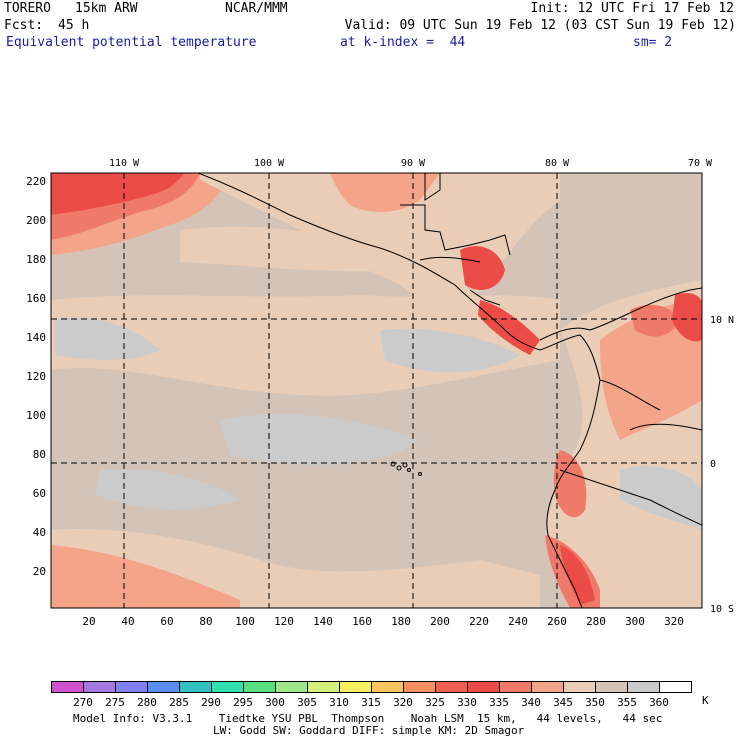 This screenshot has width=740, height=740. What do you see at coordinates (166, 621) in the screenshot?
I see `x-tick-60: 60` at bounding box center [166, 621].